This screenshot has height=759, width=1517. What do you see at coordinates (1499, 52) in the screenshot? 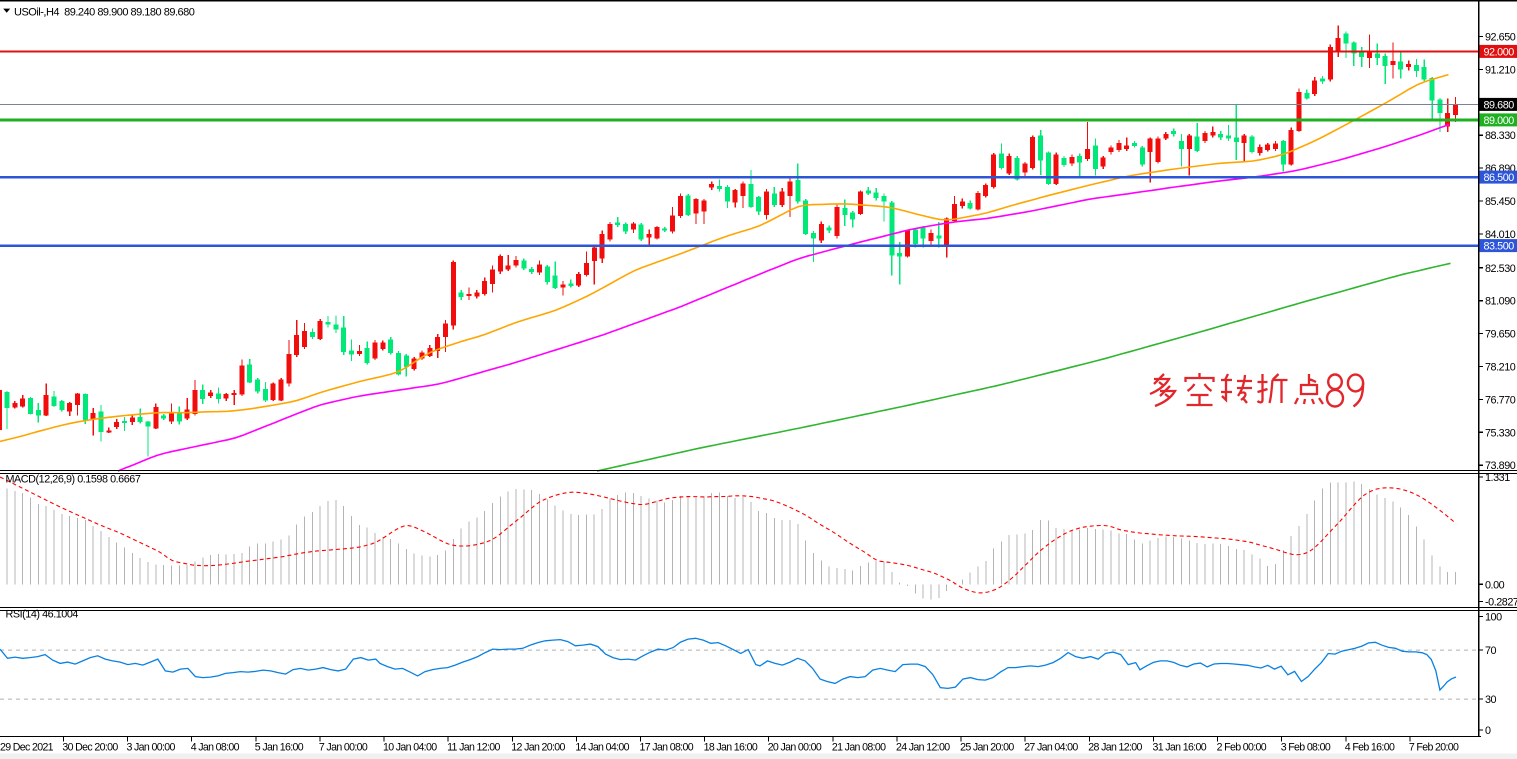
I see `svg-text: 92.000` at bounding box center [1499, 52].